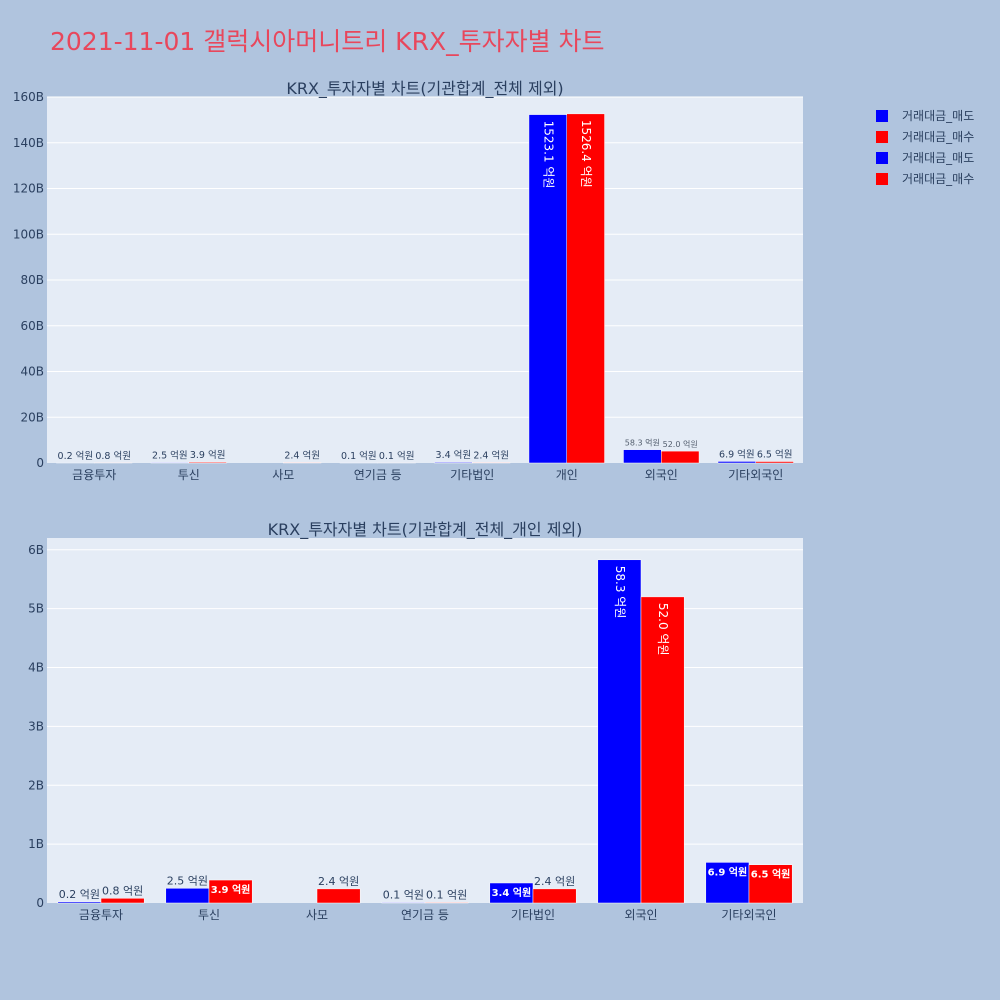 The width and height of the screenshot is (1000, 1000). I want to click on y-tick-label: 120B, so click(28, 189).